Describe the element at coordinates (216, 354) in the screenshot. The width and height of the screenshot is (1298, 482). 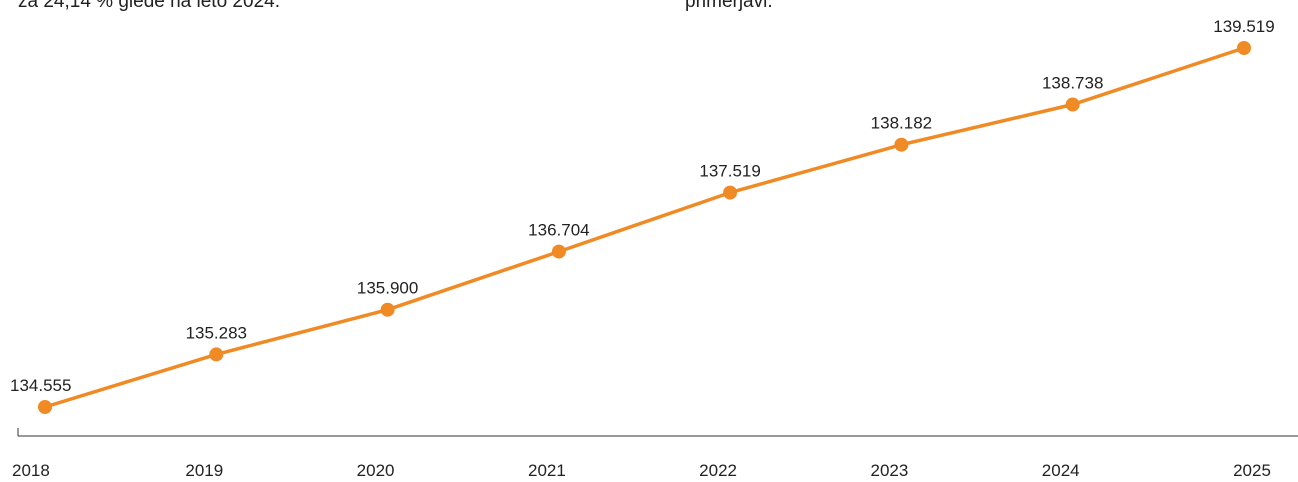
I see `data-point-2019` at that location.